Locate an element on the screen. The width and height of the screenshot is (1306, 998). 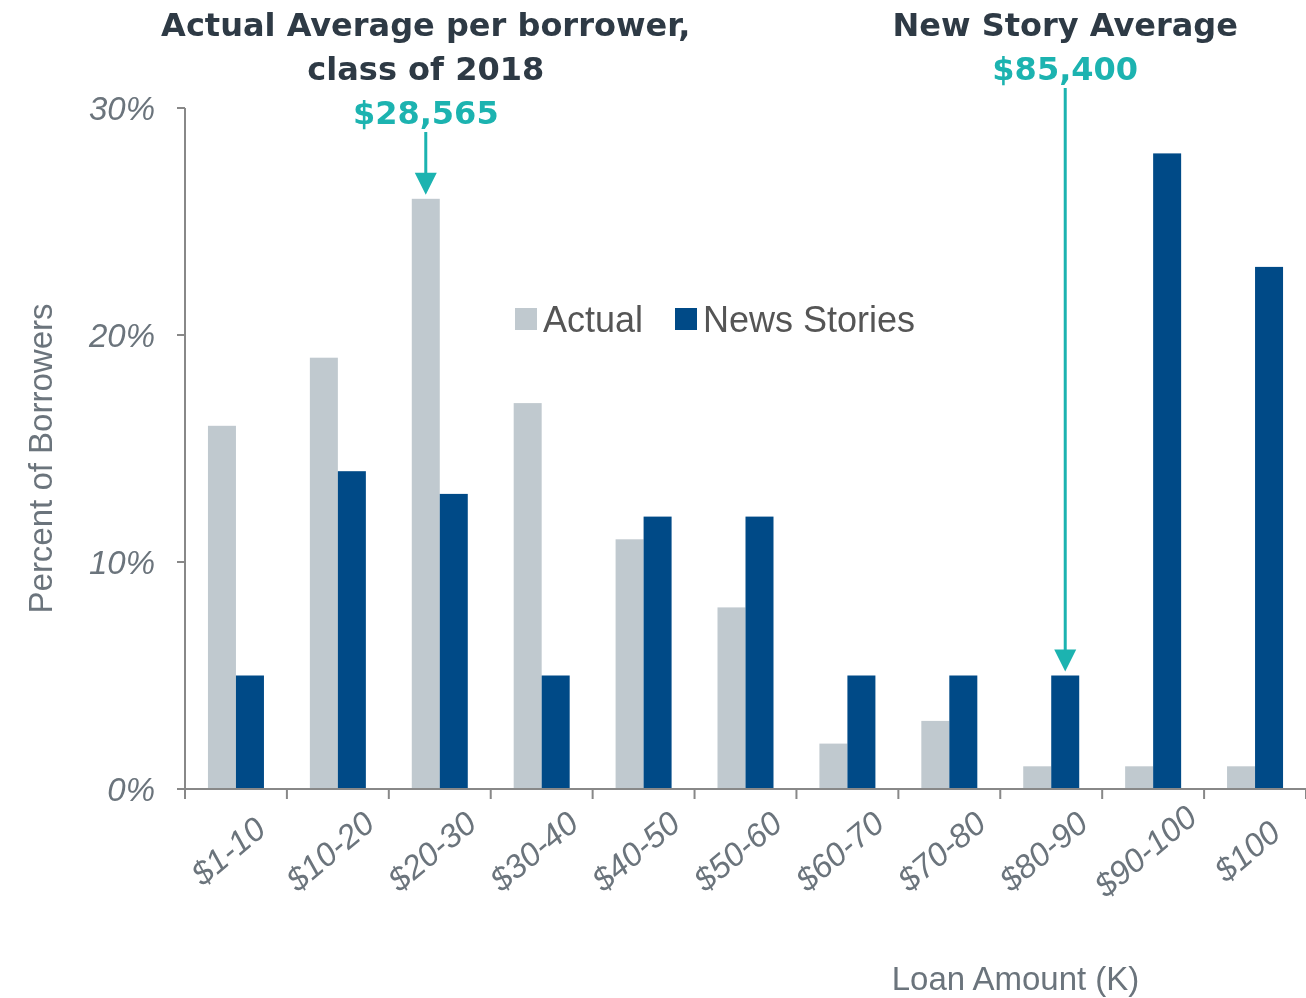
y-tick-label: 30% is located at coordinates (121, 108).